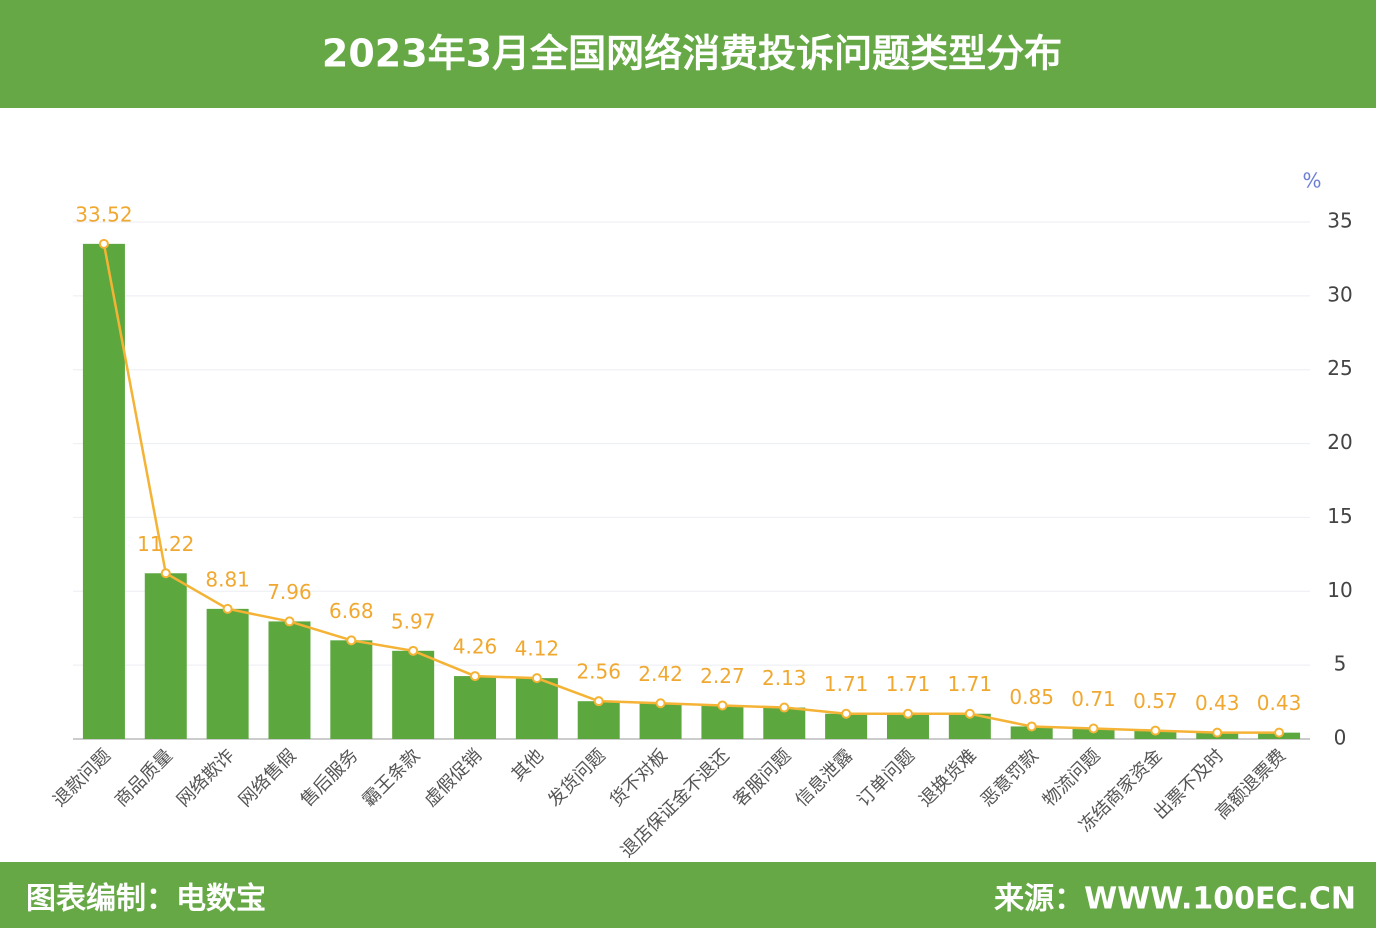  I want to click on x-tick-label: 其他, so click(528, 765).